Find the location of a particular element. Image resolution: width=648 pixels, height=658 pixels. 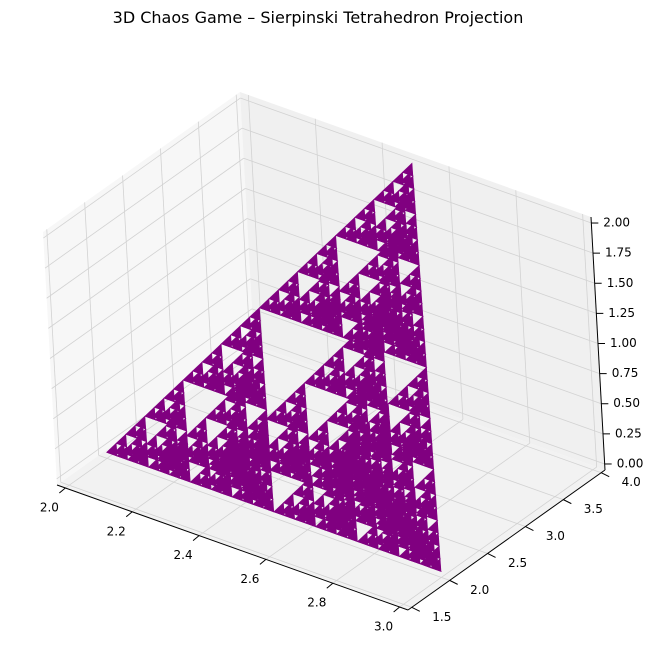

y-tick-label: 3.5 is located at coordinates (593, 509).